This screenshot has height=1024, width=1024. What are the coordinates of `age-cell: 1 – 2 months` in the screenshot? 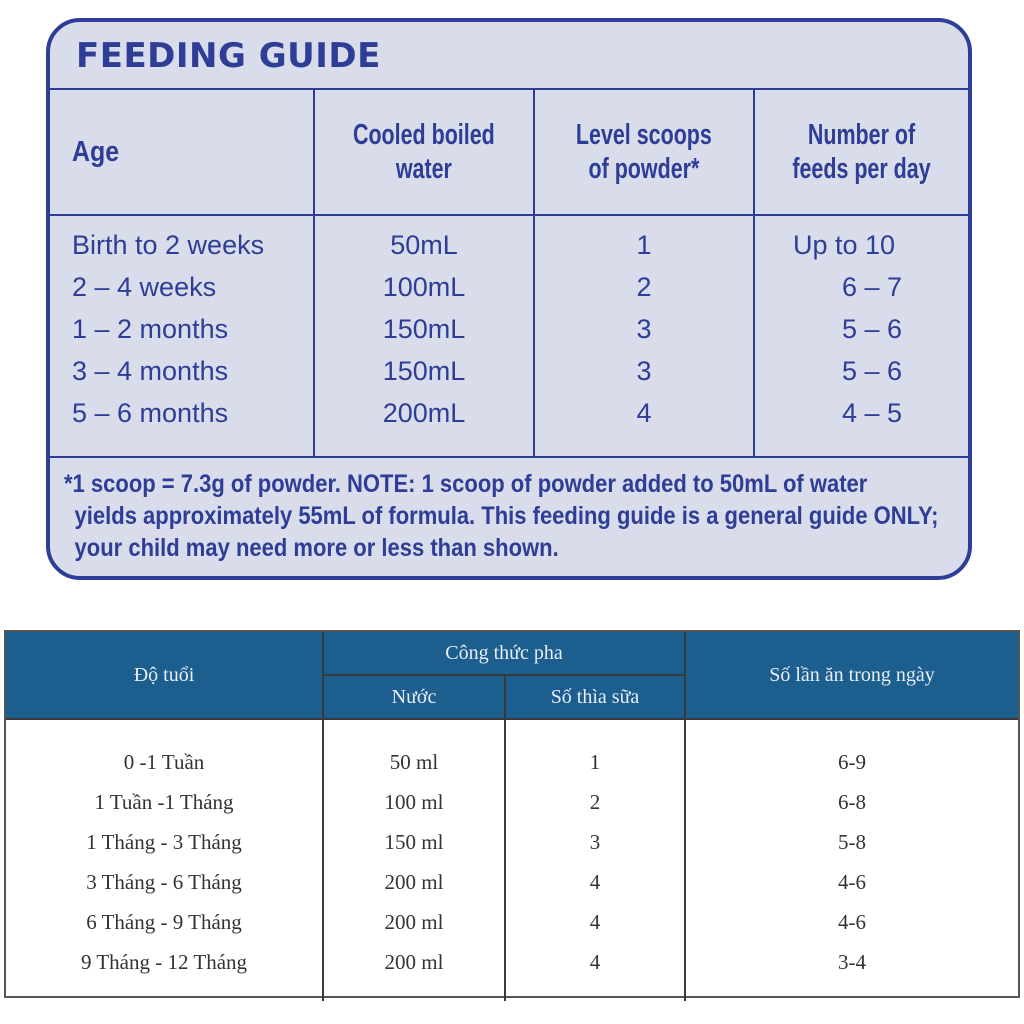 It's located at (150, 329).